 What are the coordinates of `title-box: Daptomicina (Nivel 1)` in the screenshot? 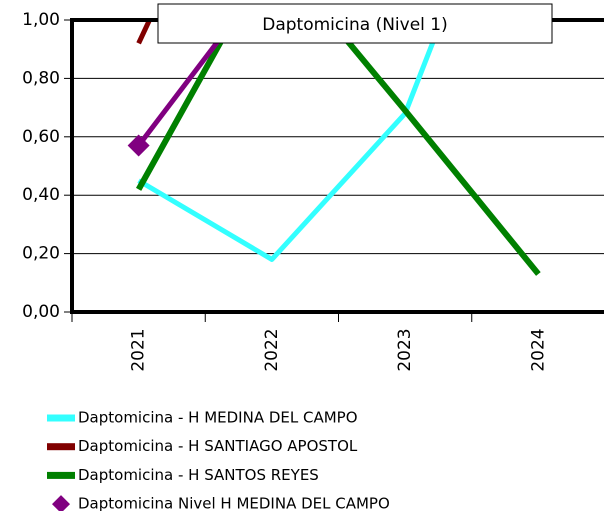 It's located at (355, 23).